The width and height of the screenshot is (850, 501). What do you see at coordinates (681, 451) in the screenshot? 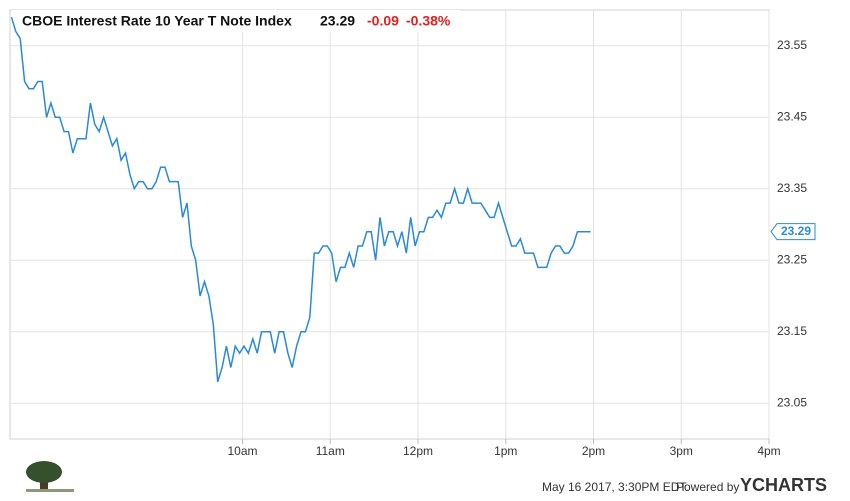
I see `x-tick-label: 3pm` at bounding box center [681, 451].